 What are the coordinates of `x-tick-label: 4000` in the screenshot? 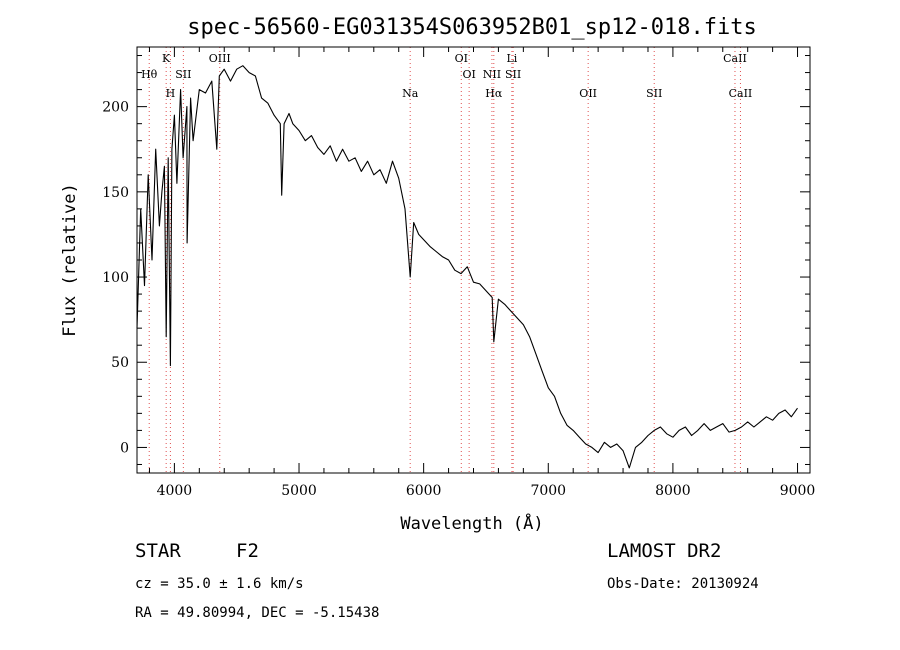 It's located at (175, 491).